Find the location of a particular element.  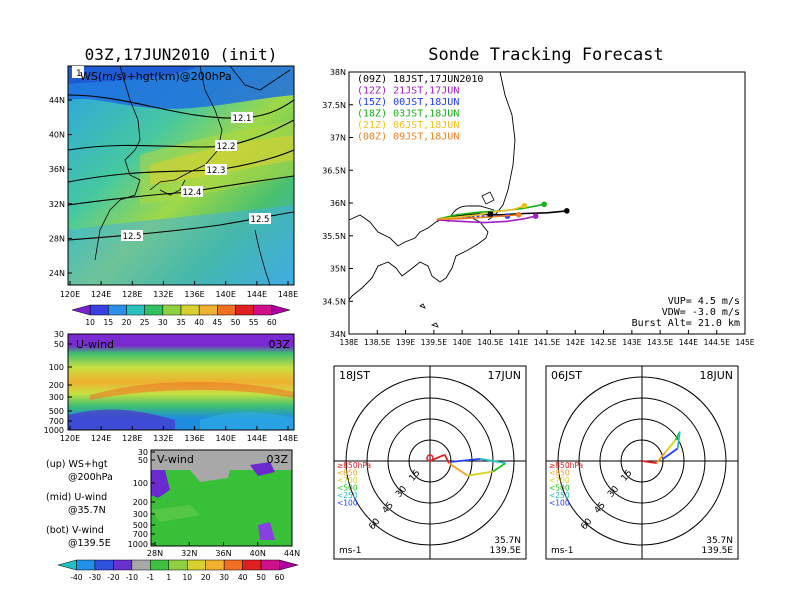

hodograph-level-label: <100 is located at coordinates (559, 503).